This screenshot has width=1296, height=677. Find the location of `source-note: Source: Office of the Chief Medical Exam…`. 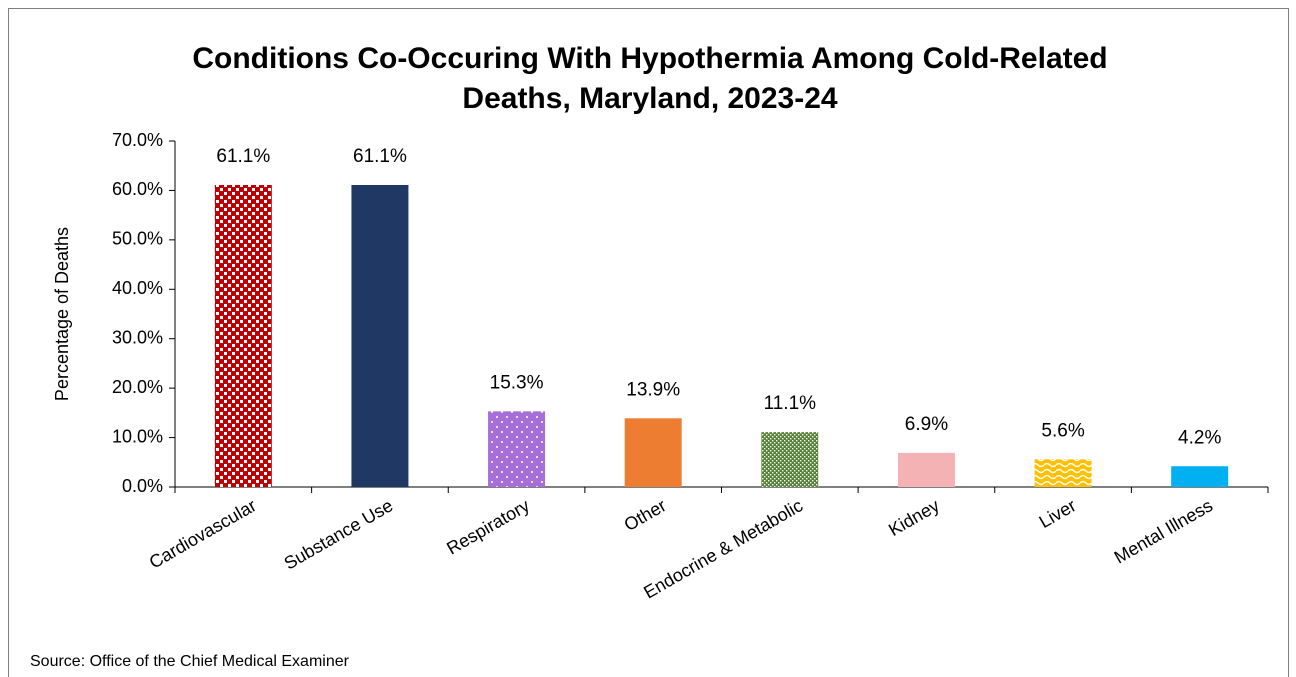

source-note: Source: Office of the Chief Medical Exam… is located at coordinates (190, 661).